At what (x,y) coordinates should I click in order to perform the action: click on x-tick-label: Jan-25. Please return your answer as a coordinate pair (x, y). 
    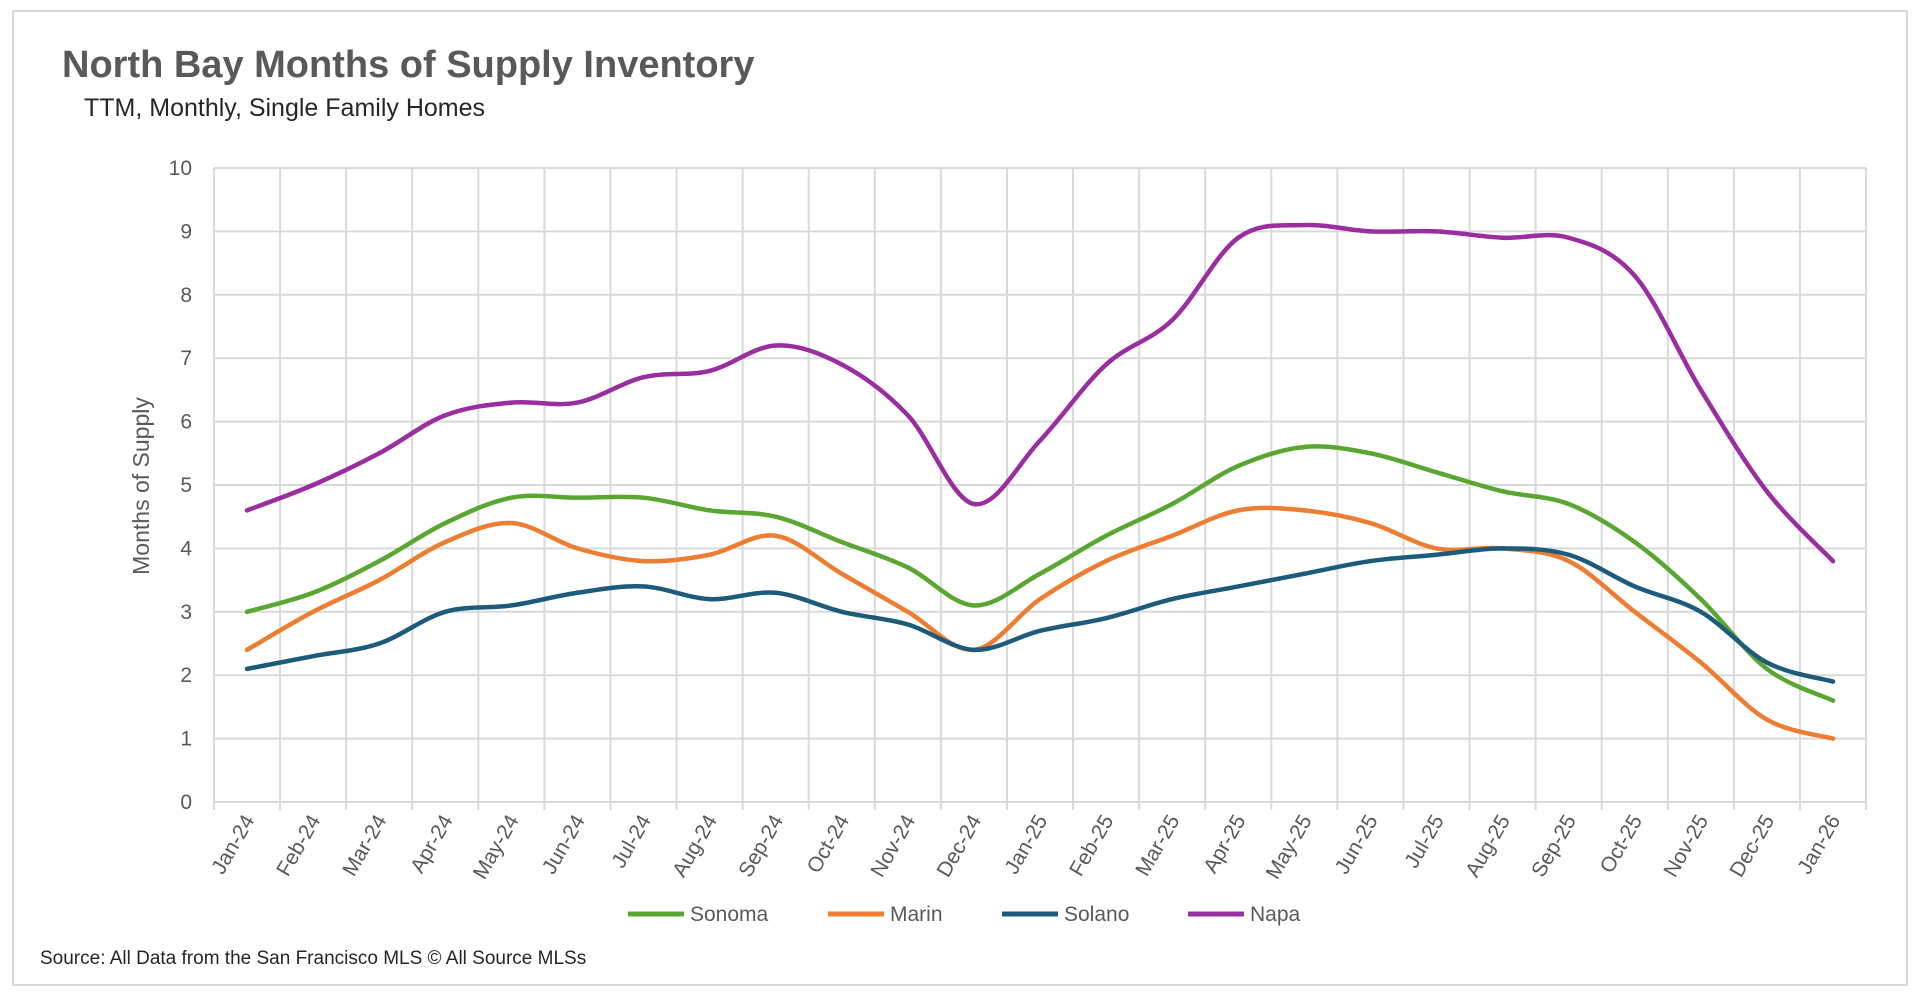
    Looking at the image, I should click on (1026, 844).